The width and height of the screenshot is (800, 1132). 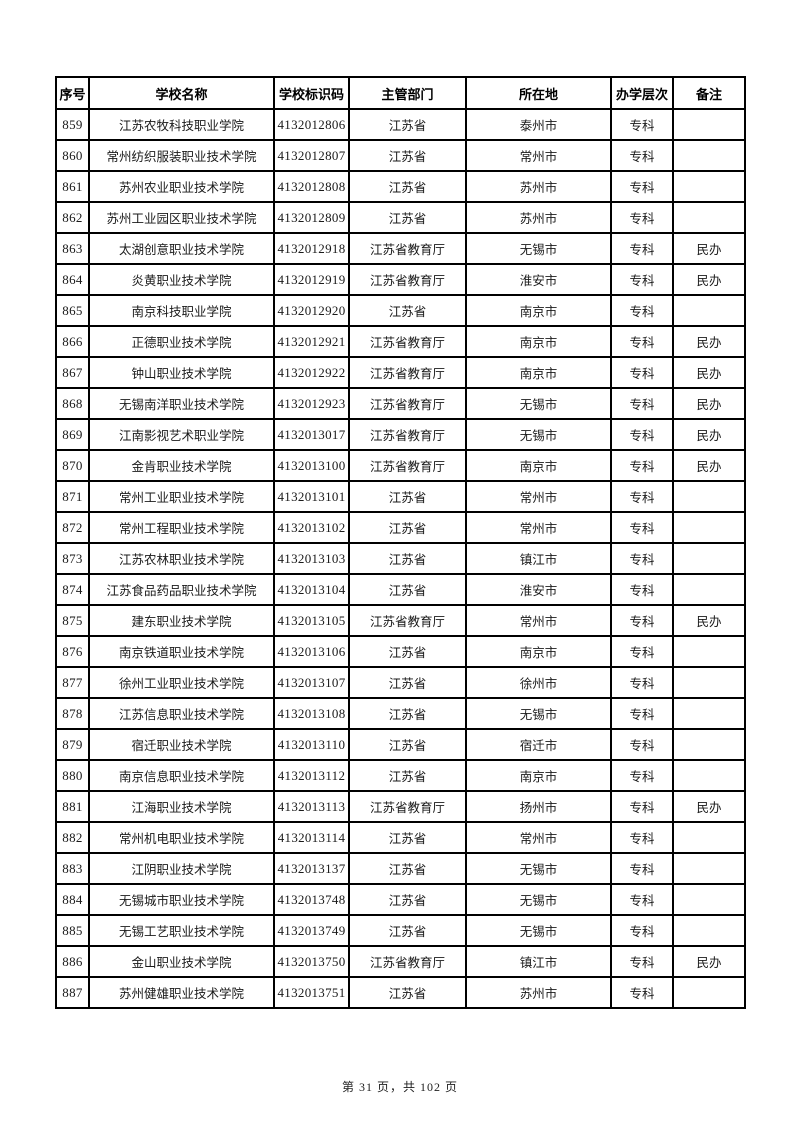 I want to click on cell-code: 4132012809, so click(x=311, y=217).